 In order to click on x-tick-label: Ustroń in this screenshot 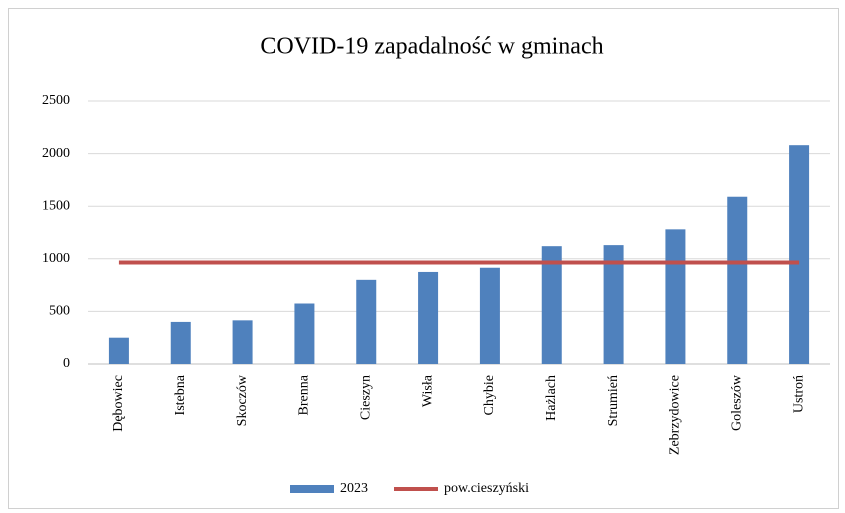, I will do `click(798, 394)`.